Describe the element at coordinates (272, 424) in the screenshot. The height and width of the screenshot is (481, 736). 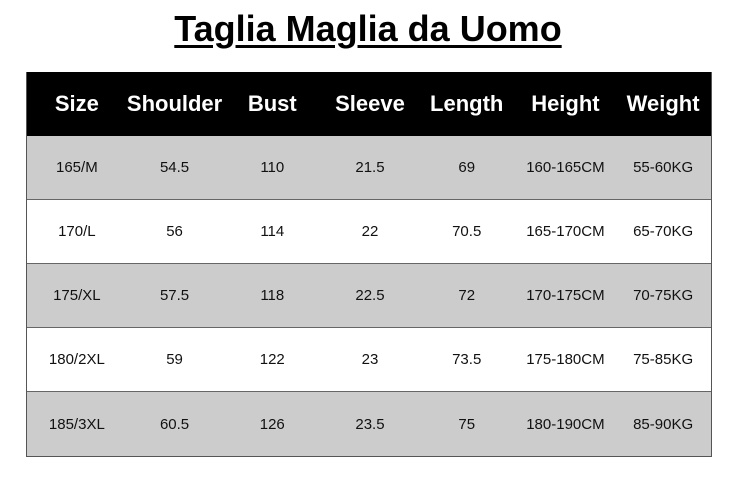
I see `table-cell: 126` at that location.